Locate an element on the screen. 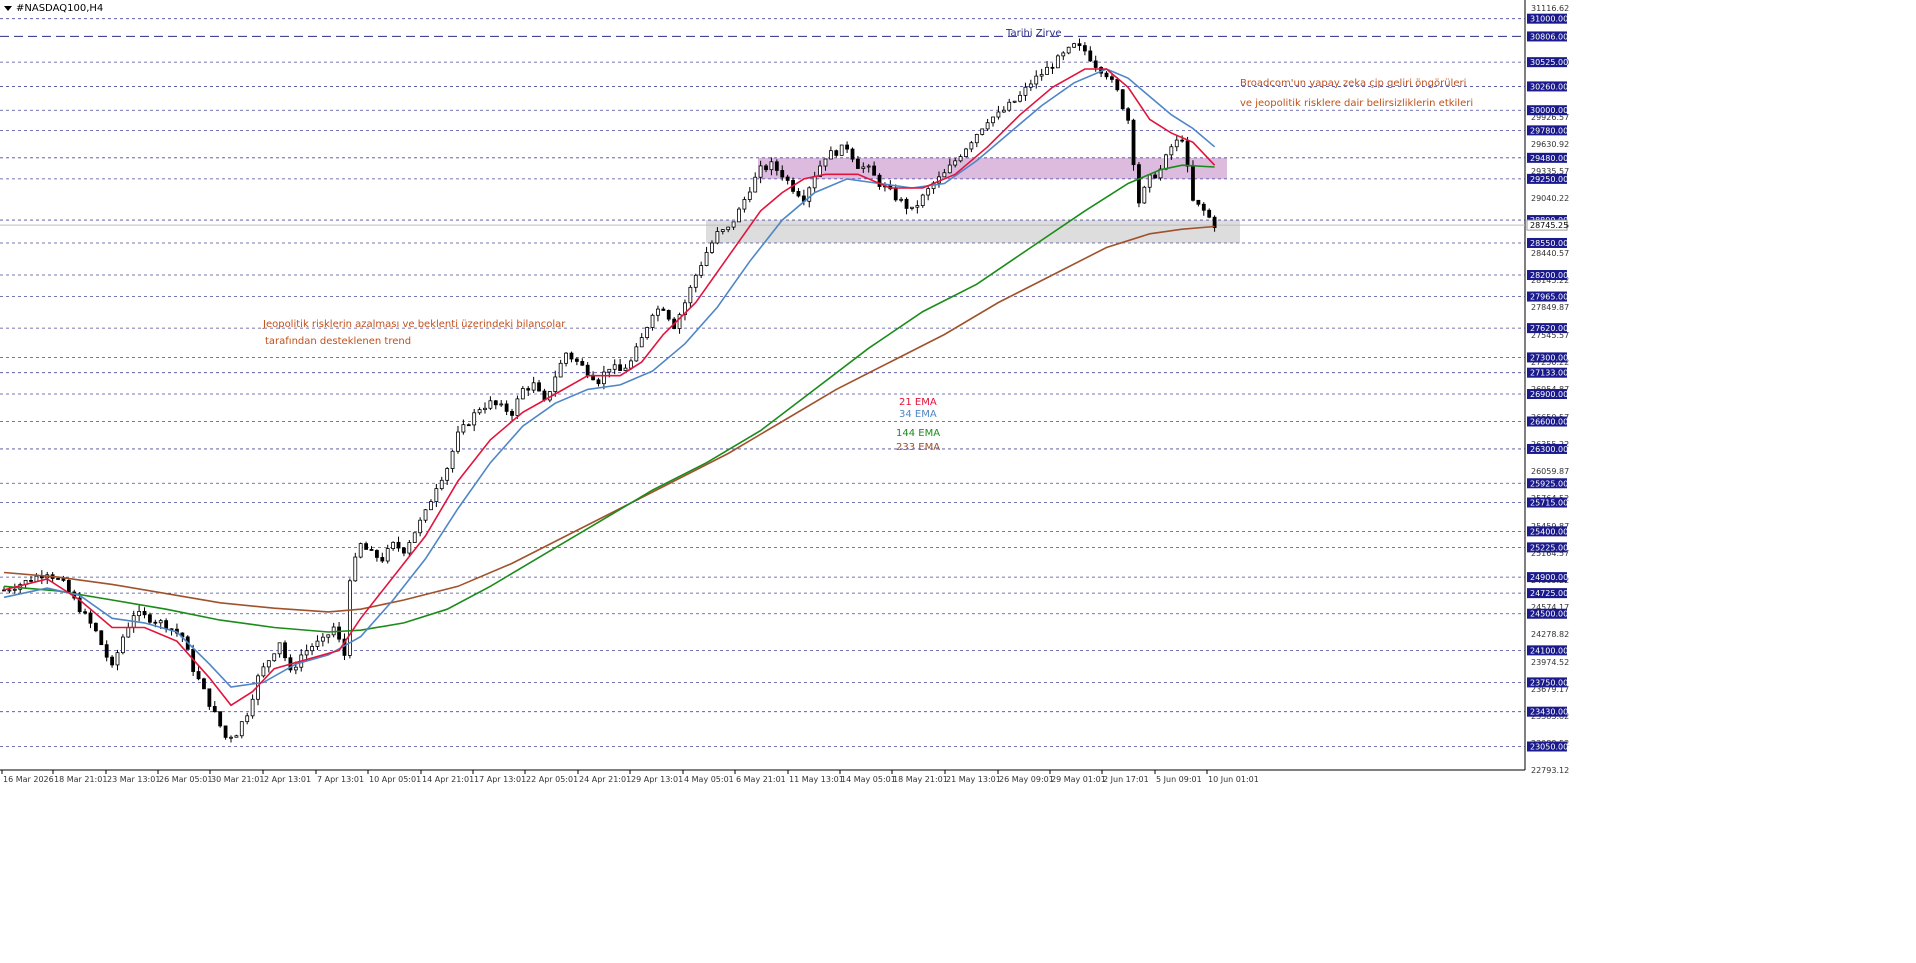 This screenshot has height=963, width=1916. x-tick-label: 22 Apr 05:01 is located at coordinates (552, 779).